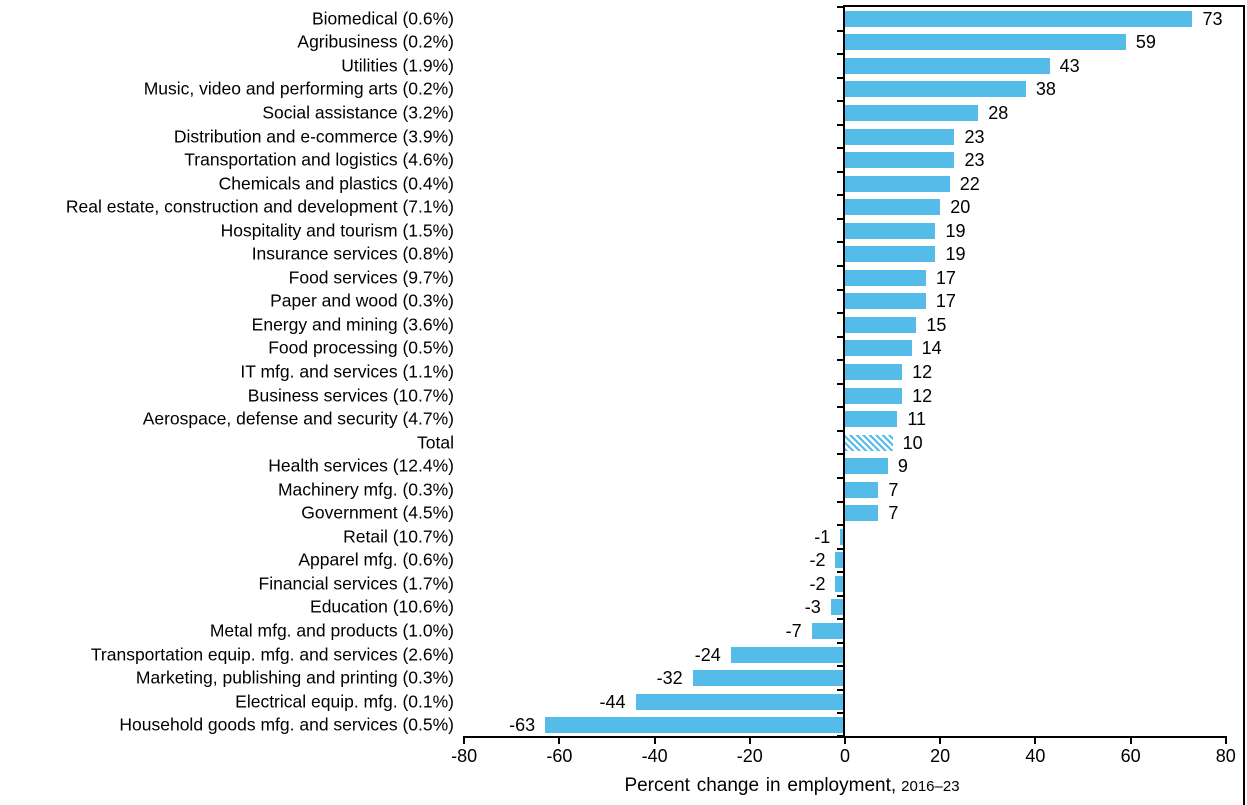 This screenshot has width=1247, height=805. What do you see at coordinates (1044, 6) in the screenshot?
I see `plot-top-border` at bounding box center [1044, 6].